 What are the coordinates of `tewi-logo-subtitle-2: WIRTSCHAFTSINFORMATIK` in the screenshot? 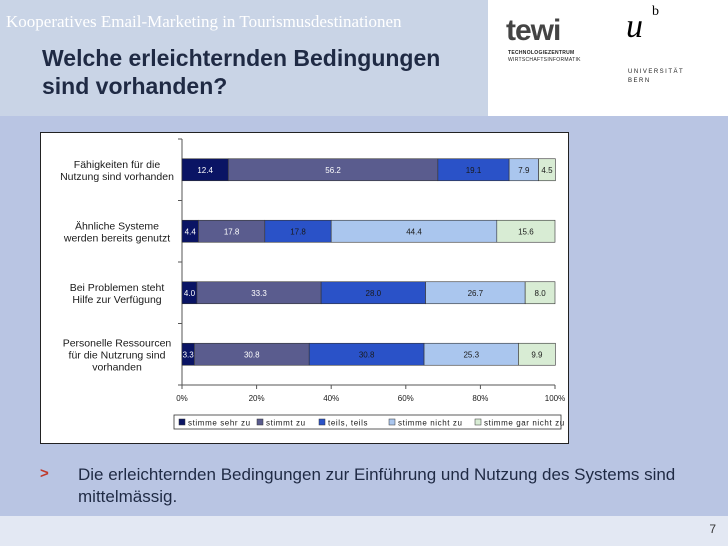 It's located at (544, 60).